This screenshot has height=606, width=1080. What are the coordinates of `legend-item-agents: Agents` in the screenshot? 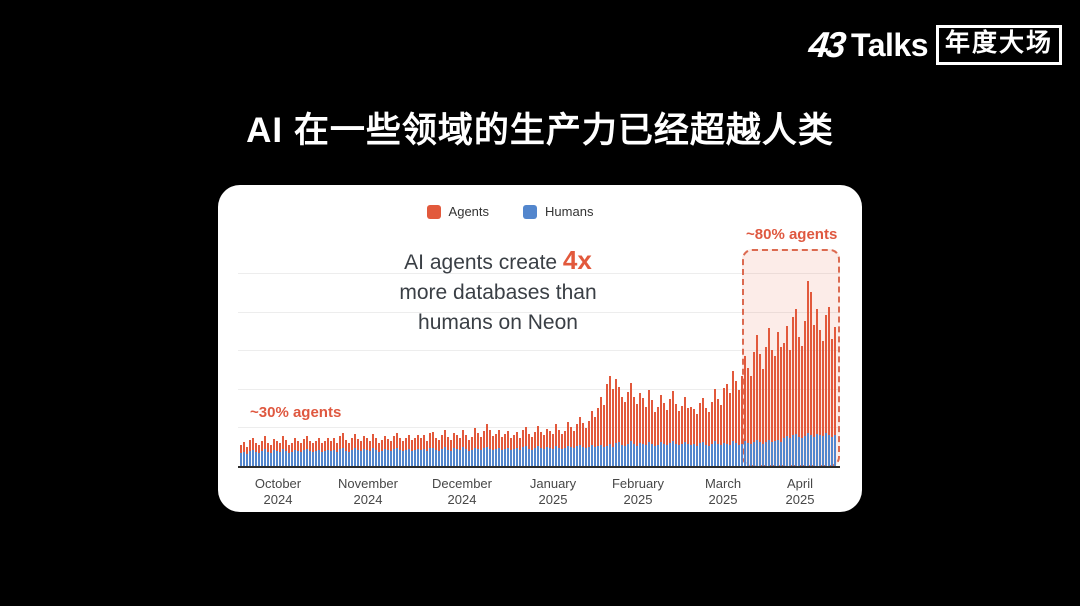 It's located at (458, 211).